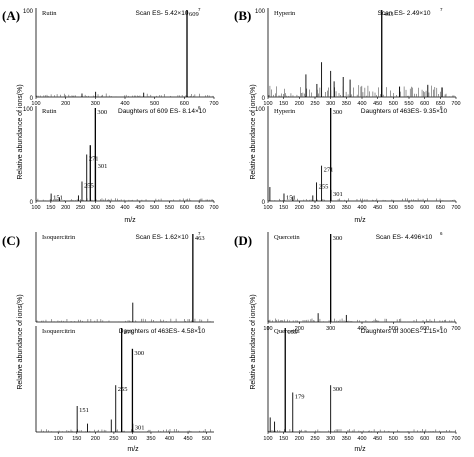  Describe the element at coordinates (404, 331) in the screenshot. I see `scan-label: Daughters of 300ES- 1.15×10` at that location.